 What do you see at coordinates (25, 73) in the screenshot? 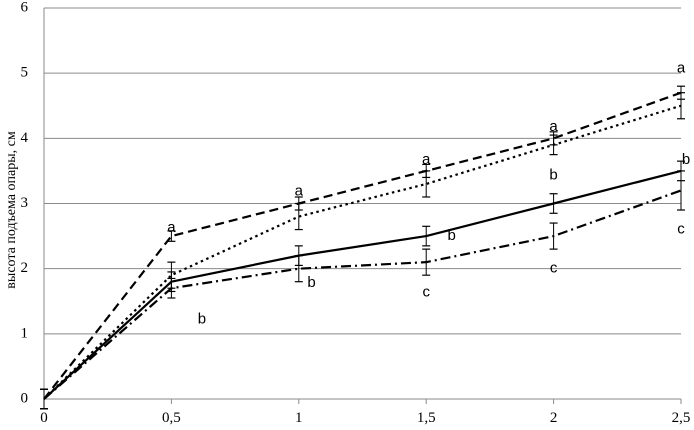
I see `y-tick-label: 5` at bounding box center [25, 73].